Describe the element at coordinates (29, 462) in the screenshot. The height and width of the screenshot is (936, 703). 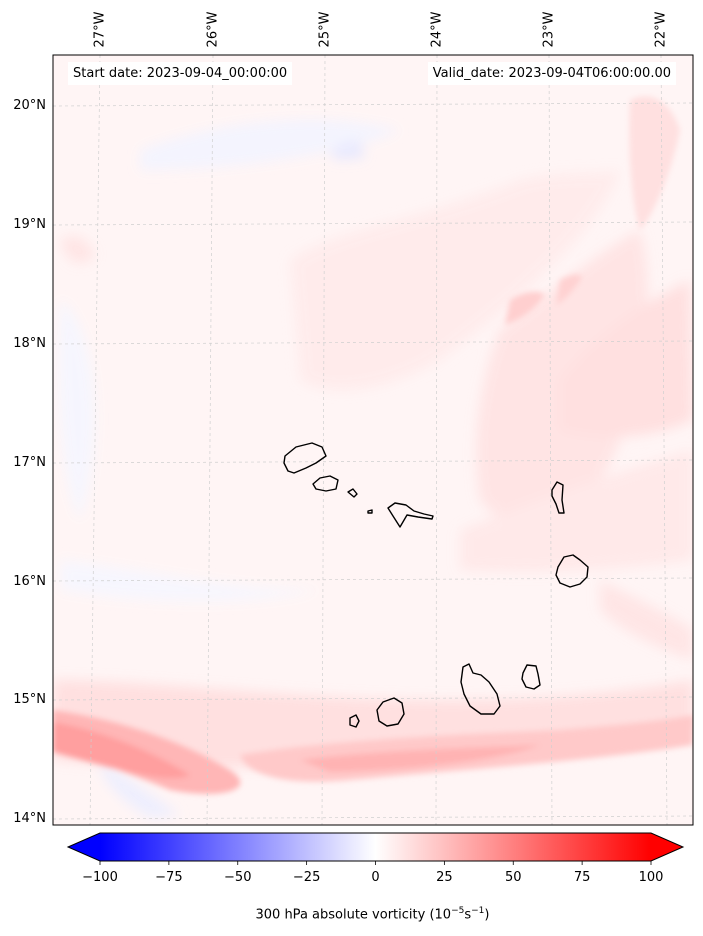
I see `lat-label-17n: 17°N` at that location.